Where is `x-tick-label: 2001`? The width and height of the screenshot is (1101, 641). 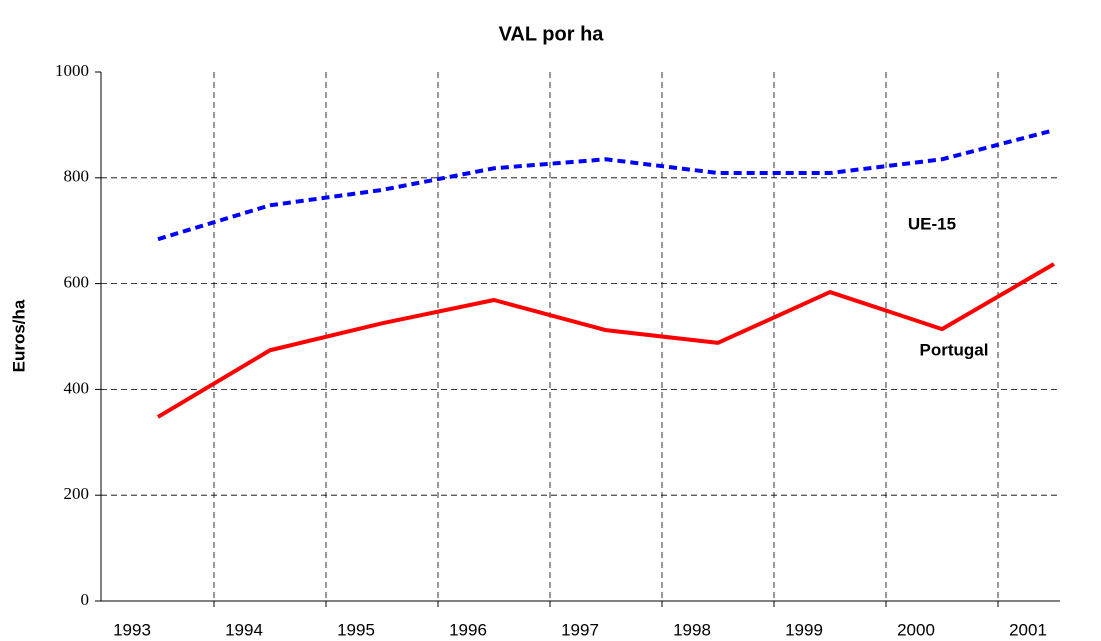 x-tick-label: 2001 is located at coordinates (1028, 629).